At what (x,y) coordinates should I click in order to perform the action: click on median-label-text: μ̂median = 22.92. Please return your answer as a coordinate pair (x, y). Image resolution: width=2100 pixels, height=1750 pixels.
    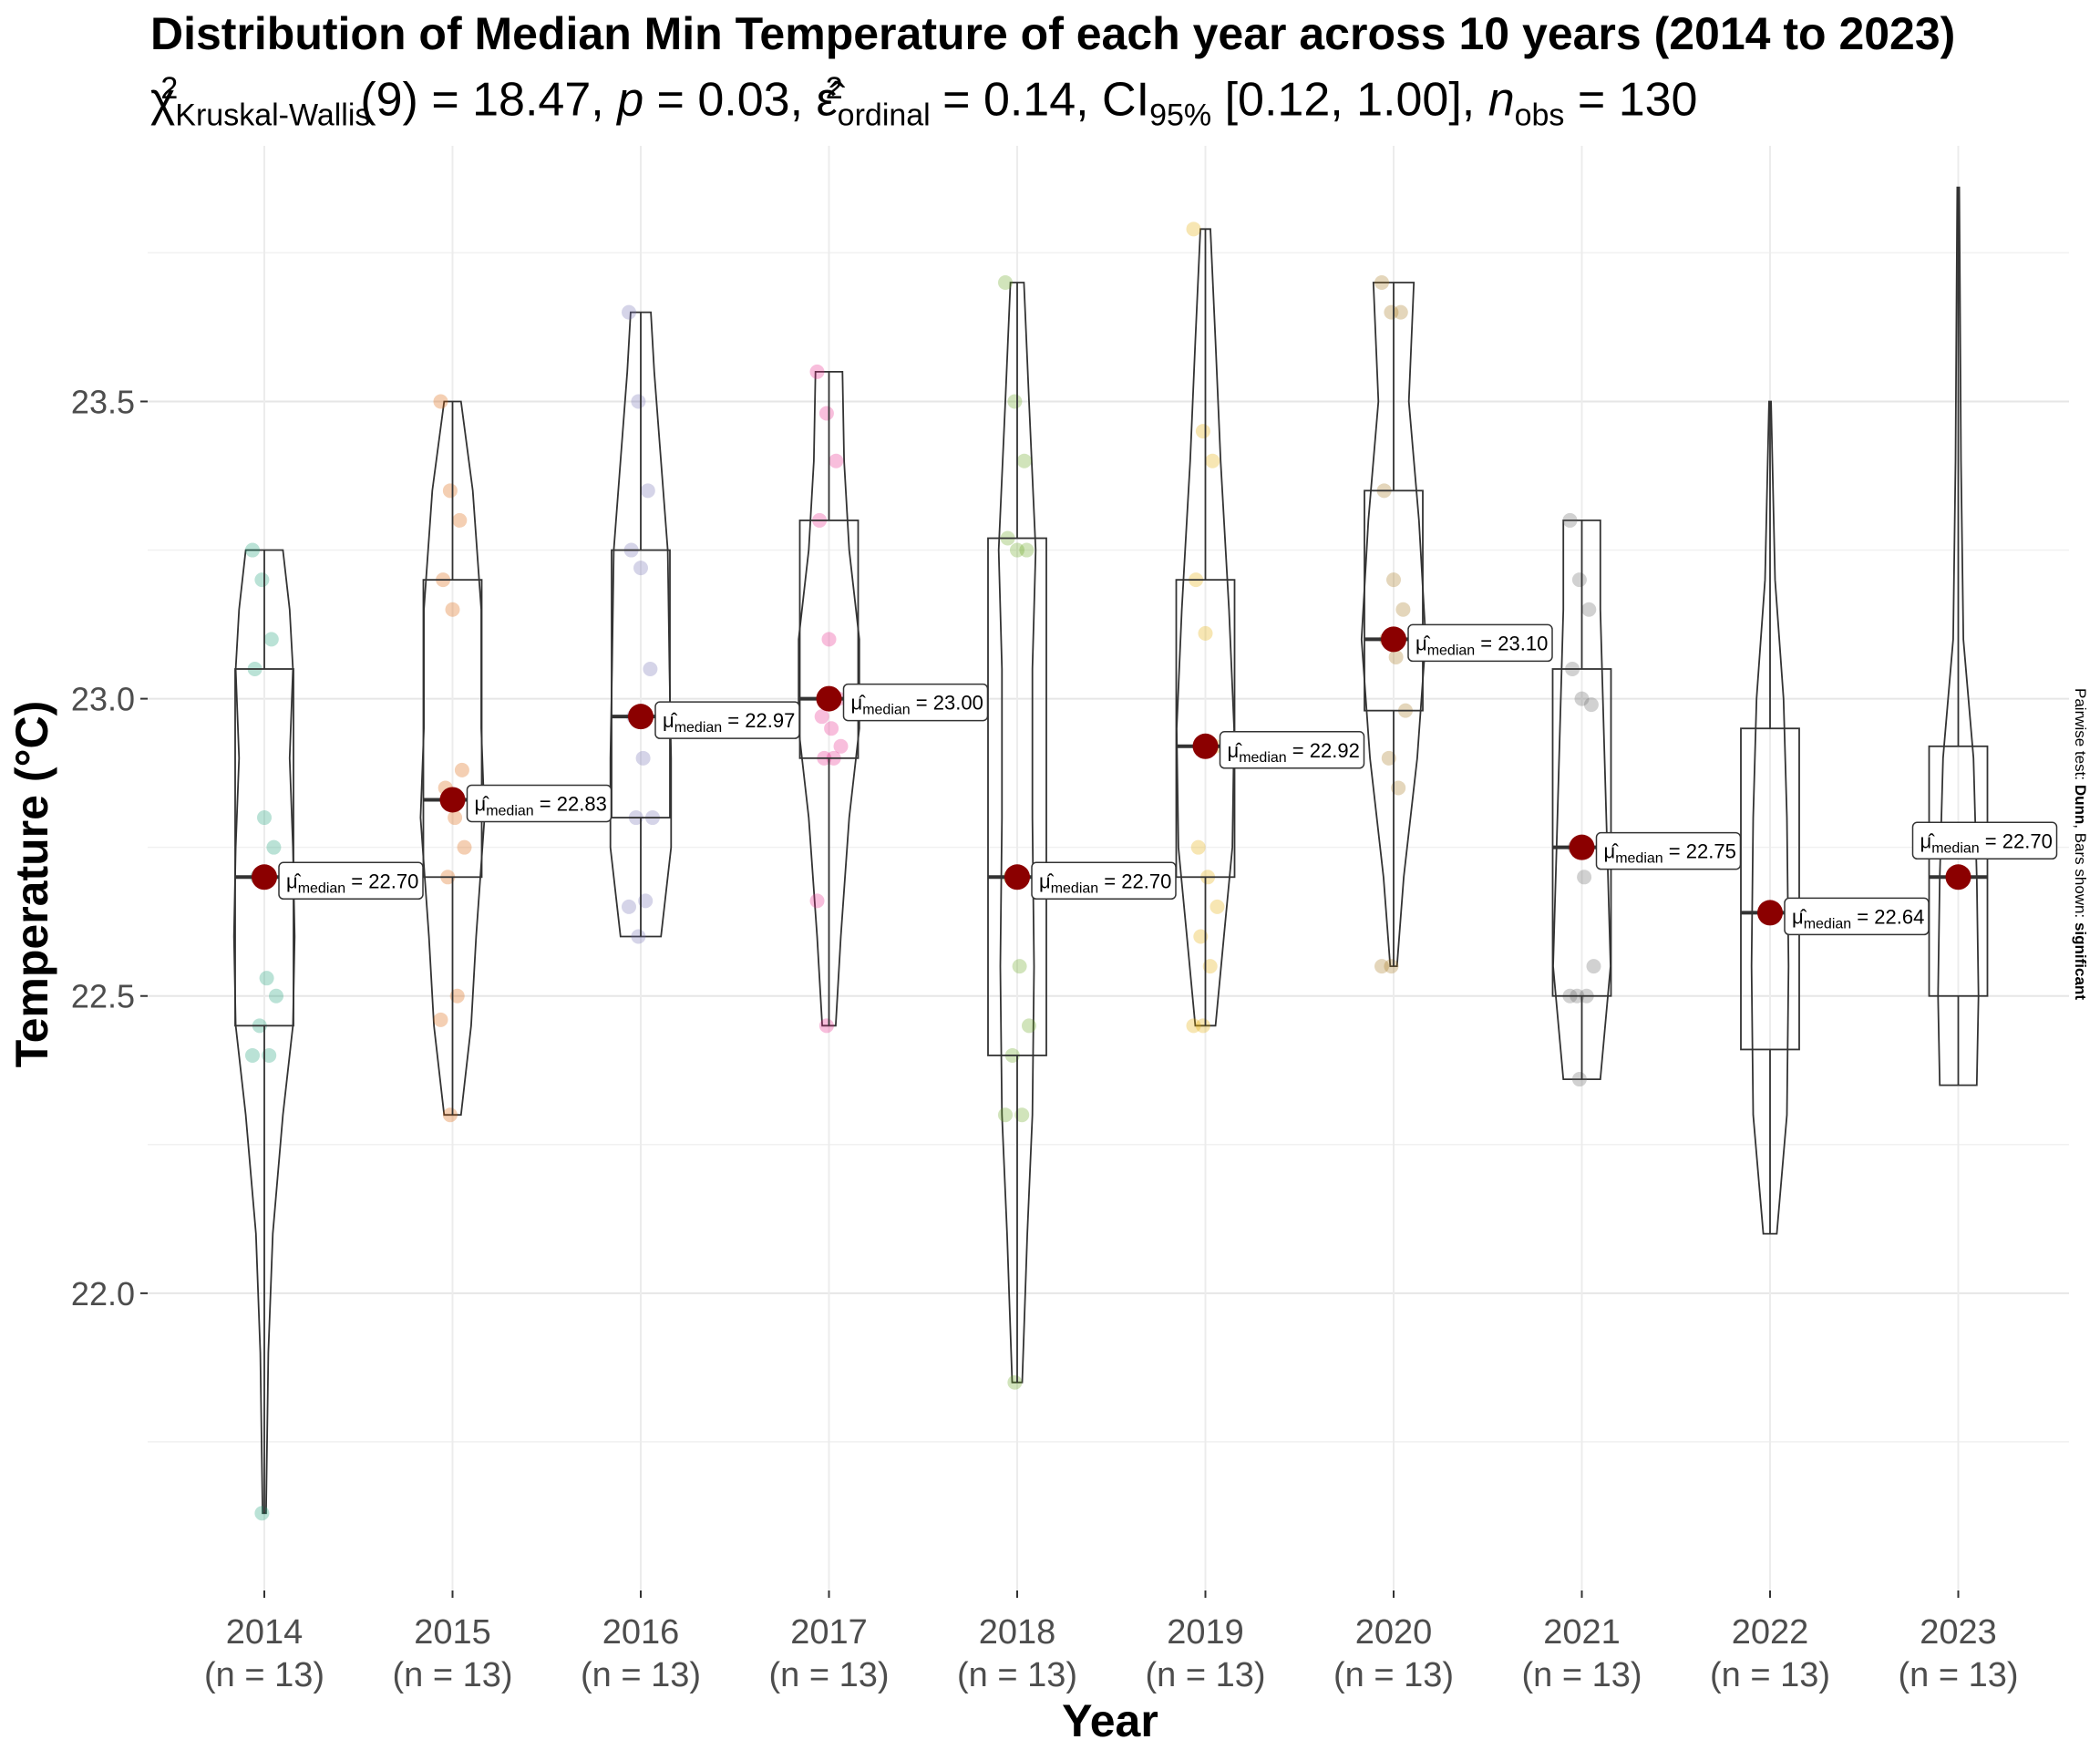
    Looking at the image, I should click on (1294, 752).